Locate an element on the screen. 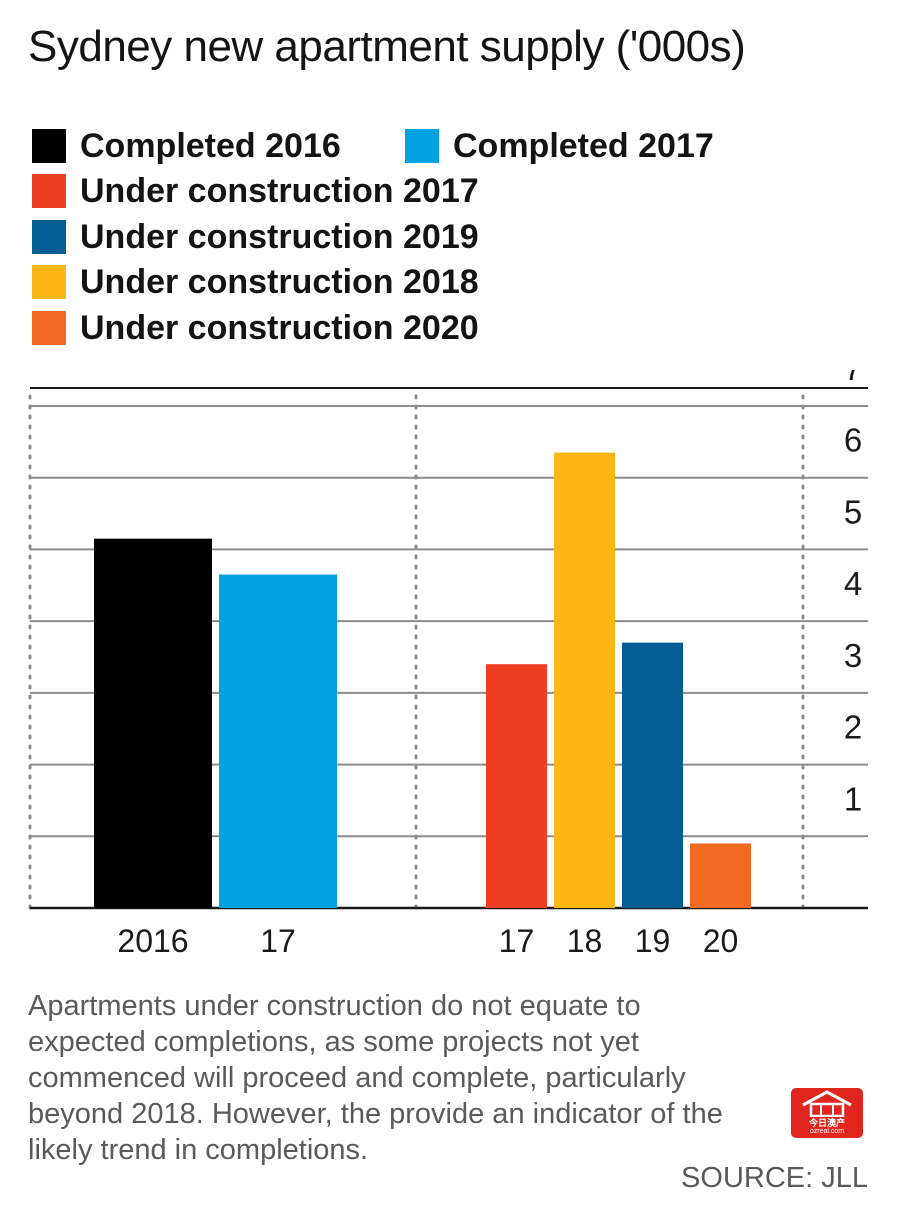  y-tick-label: 6 is located at coordinates (853, 440).